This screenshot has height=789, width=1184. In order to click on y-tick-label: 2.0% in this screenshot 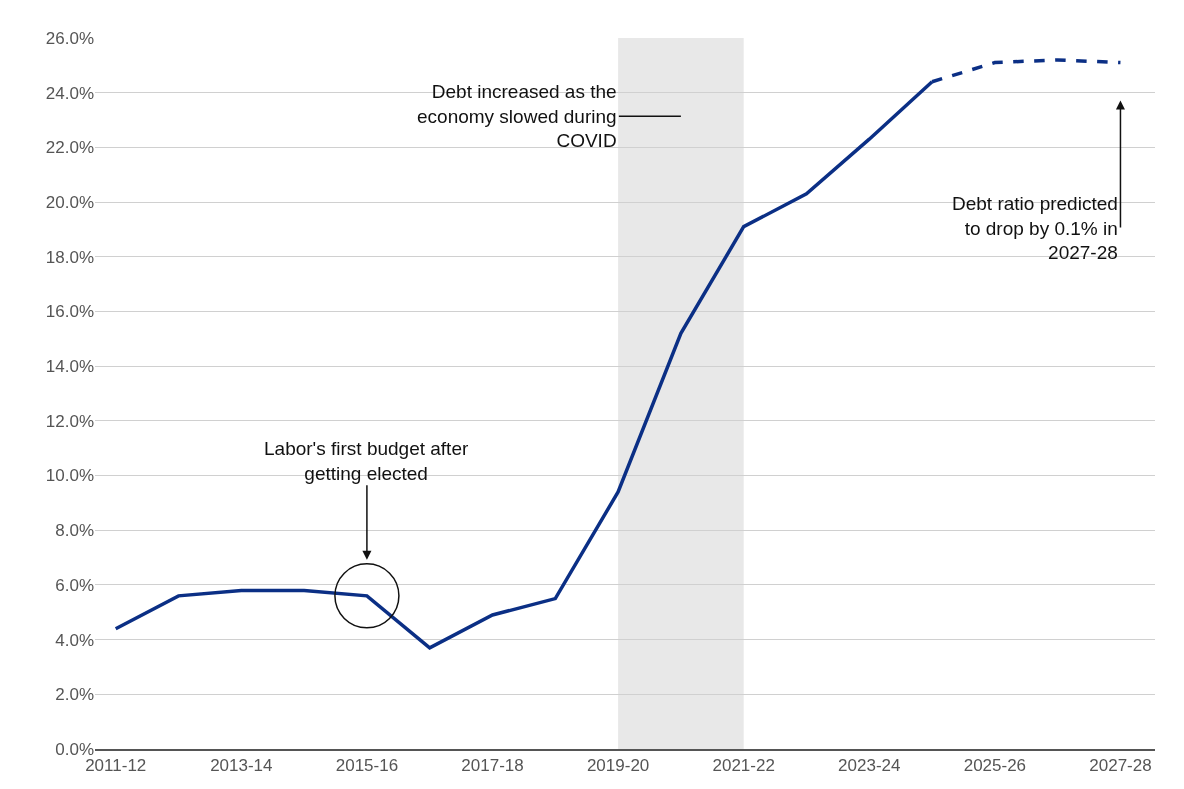, I will do `click(74, 695)`.